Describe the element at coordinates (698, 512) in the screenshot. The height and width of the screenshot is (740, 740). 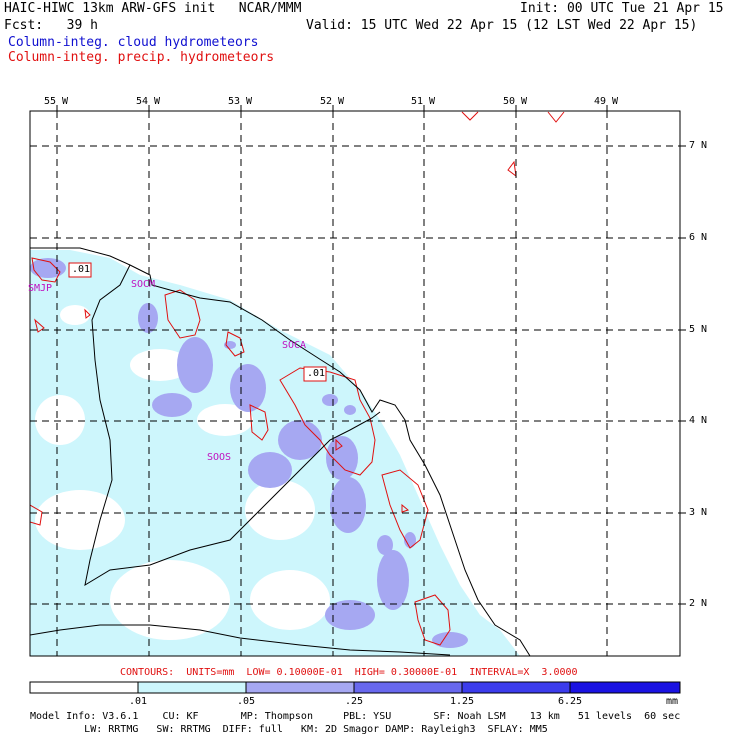
I see `lat-label: 3 N` at that location.